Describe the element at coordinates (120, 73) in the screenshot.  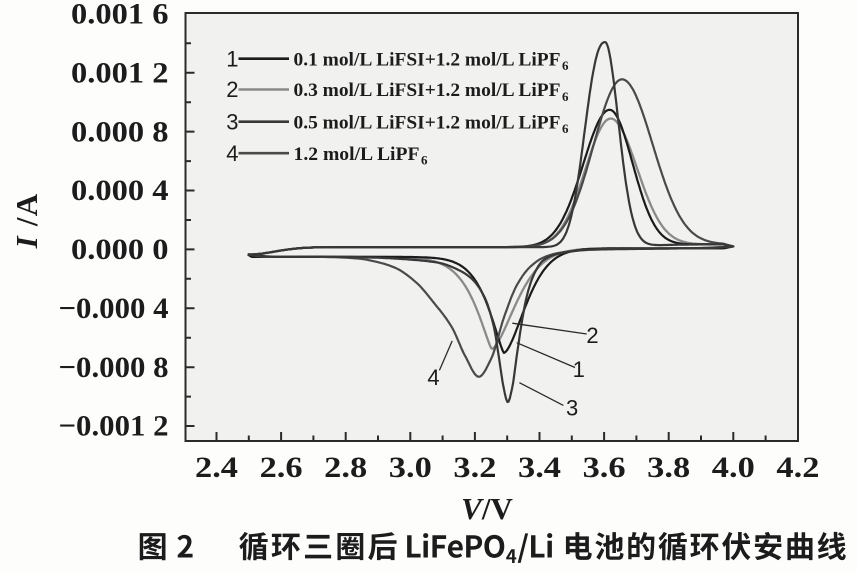
I see `svg-text: 0.001 2` at that location.